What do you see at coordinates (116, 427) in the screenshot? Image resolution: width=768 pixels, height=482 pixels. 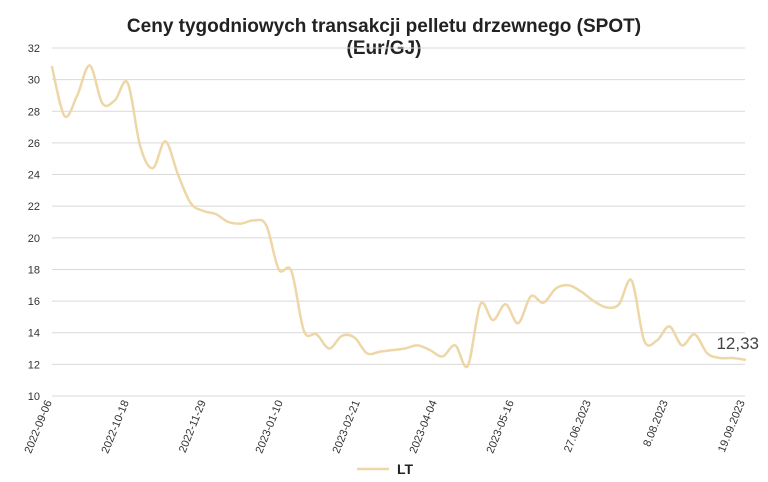 I see `x-tick-label: 2022-10-18` at bounding box center [116, 427].